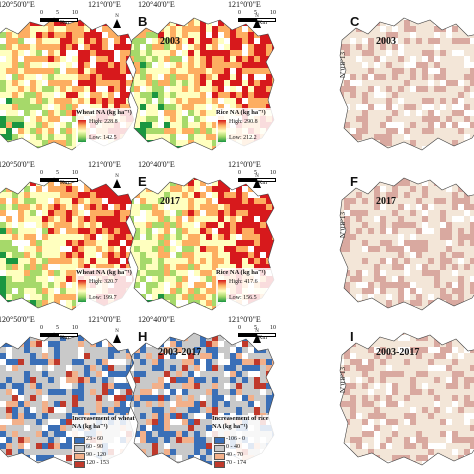 This screenshot has width=474, height=474. What do you see at coordinates (156, 4) in the screenshot?
I see `longitude-label-left: 120°40'0"E` at bounding box center [156, 4].